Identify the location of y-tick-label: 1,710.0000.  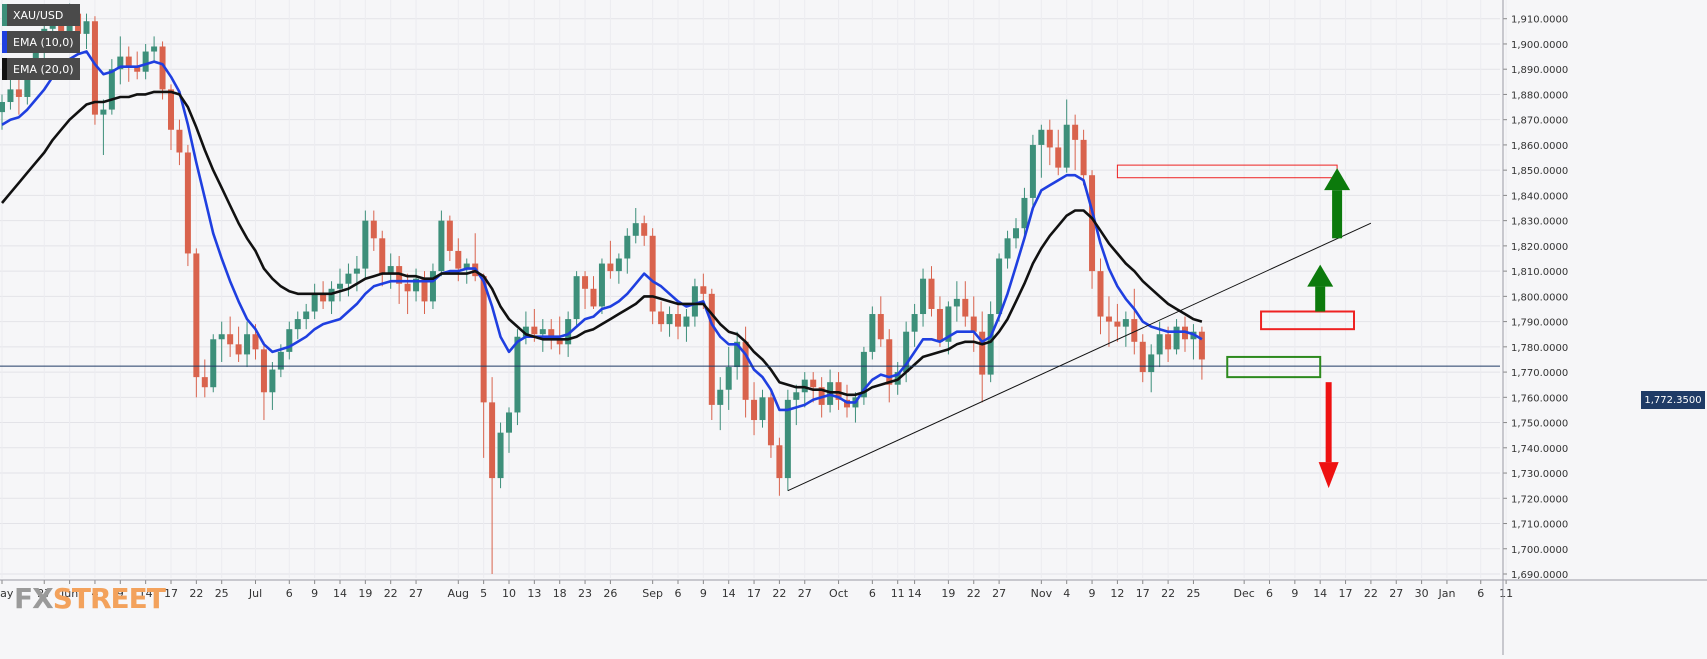
(1539, 525).